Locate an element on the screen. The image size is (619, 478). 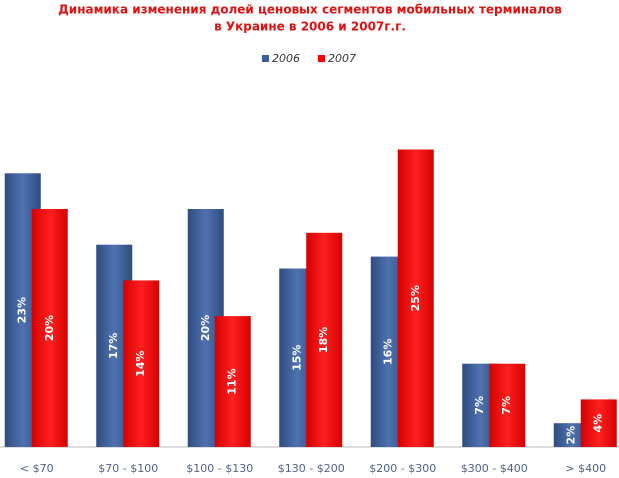
value-label: 15% is located at coordinates (296, 358).